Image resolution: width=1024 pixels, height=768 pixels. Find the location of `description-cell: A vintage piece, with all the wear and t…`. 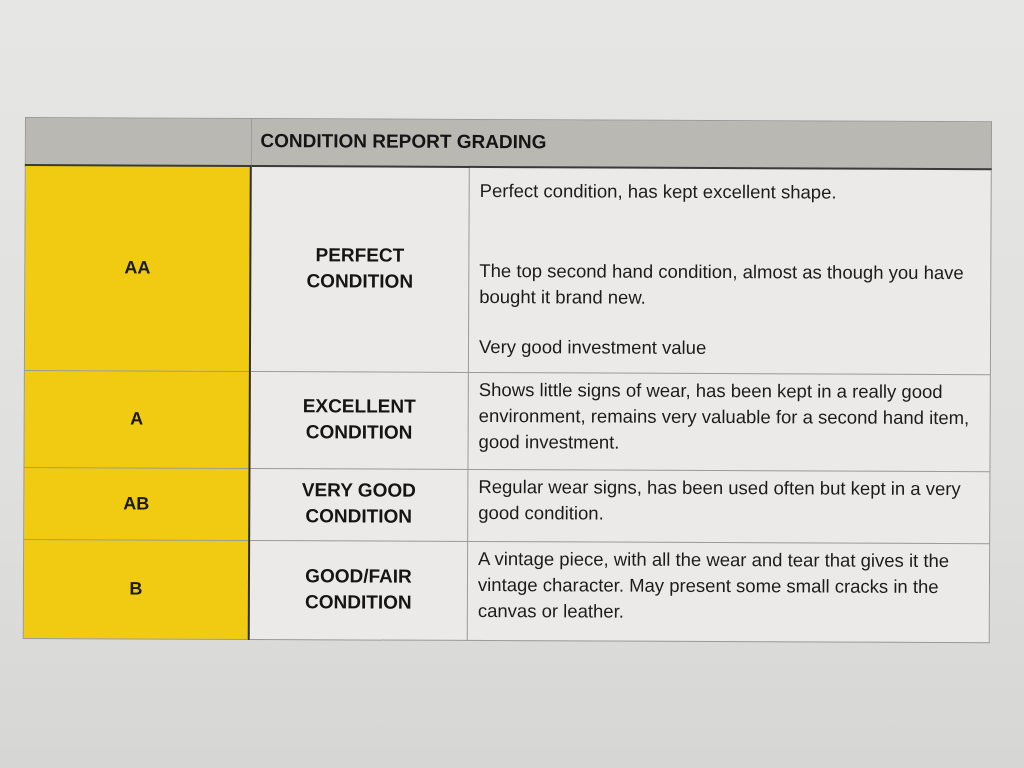

description-cell: A vintage piece, with all the wear and t… is located at coordinates (728, 591).